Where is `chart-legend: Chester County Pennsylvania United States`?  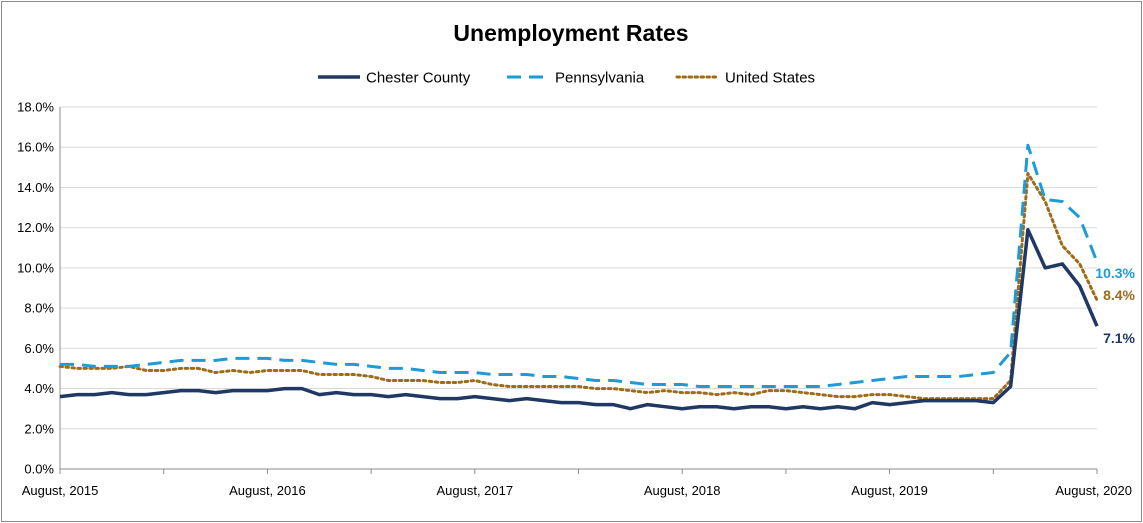
chart-legend: Chester County Pennsylvania United States is located at coordinates (566, 78).